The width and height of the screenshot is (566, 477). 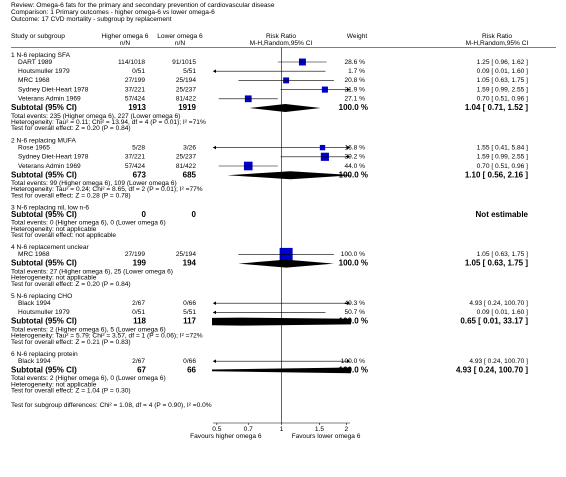 What do you see at coordinates (494, 321) in the screenshot?
I see `subtotal-rr: 0.65 [ 0.01, 33.17 ]` at bounding box center [494, 321].